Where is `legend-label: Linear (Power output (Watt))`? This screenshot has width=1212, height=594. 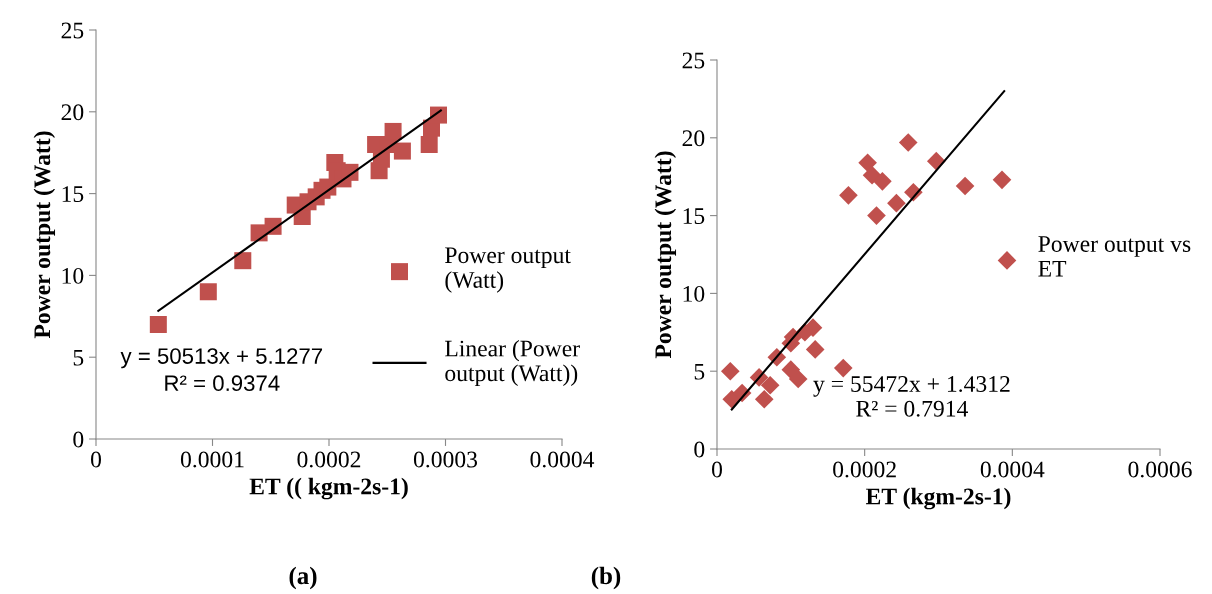
legend-label: Linear (Power output (Watt)) is located at coordinates (512, 363).